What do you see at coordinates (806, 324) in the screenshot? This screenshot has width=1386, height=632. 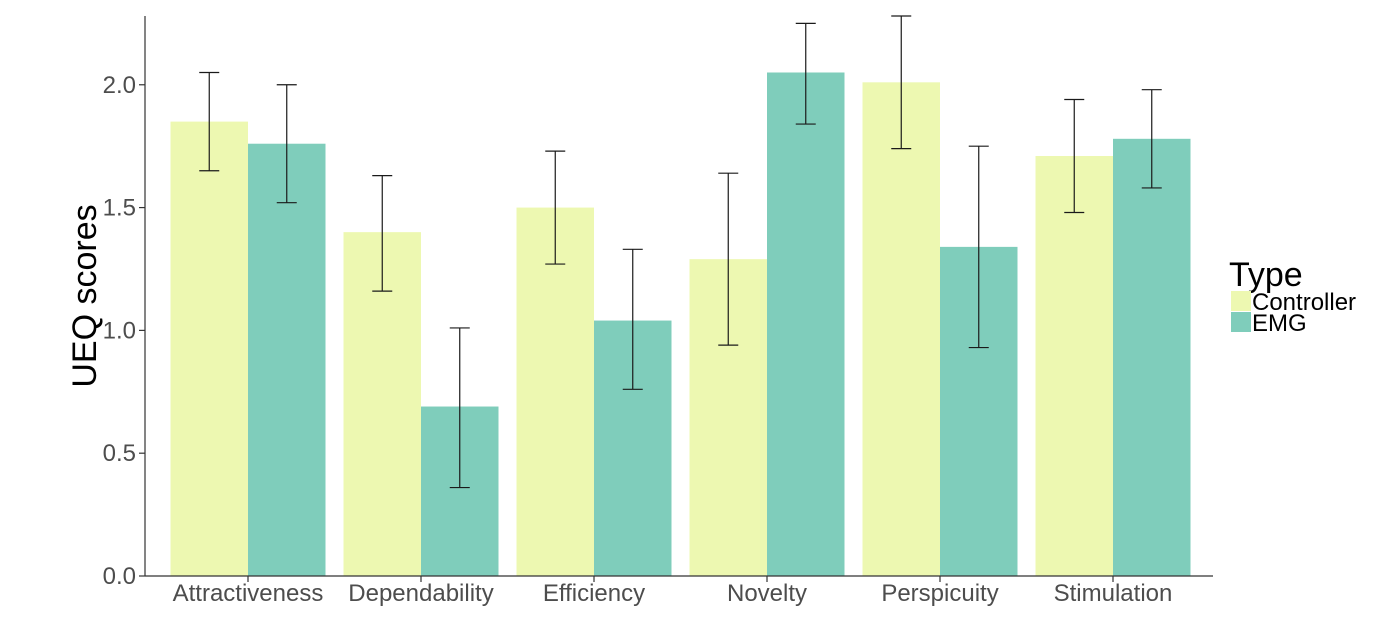 I see `bar-emg-novelty` at bounding box center [806, 324].